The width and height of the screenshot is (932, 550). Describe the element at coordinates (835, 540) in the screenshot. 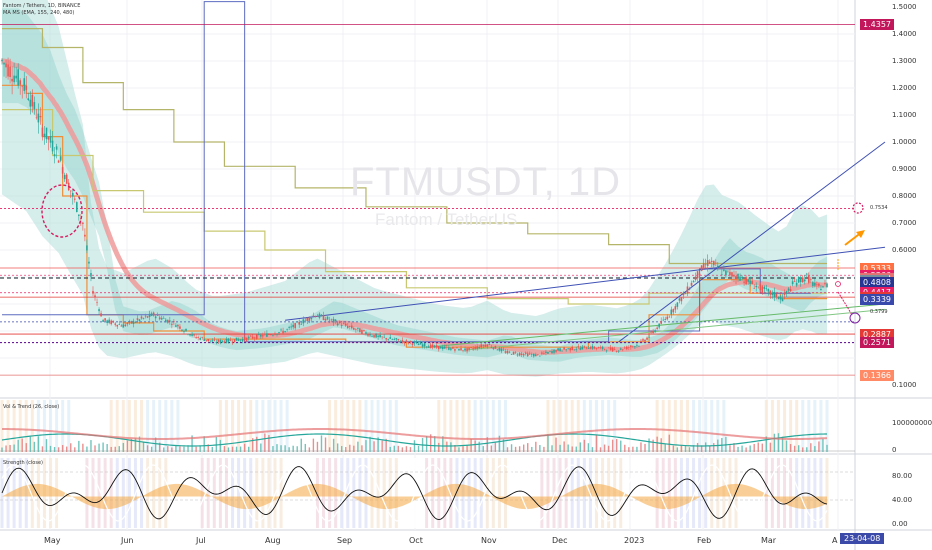

I see `time-axis-label: A` at that location.